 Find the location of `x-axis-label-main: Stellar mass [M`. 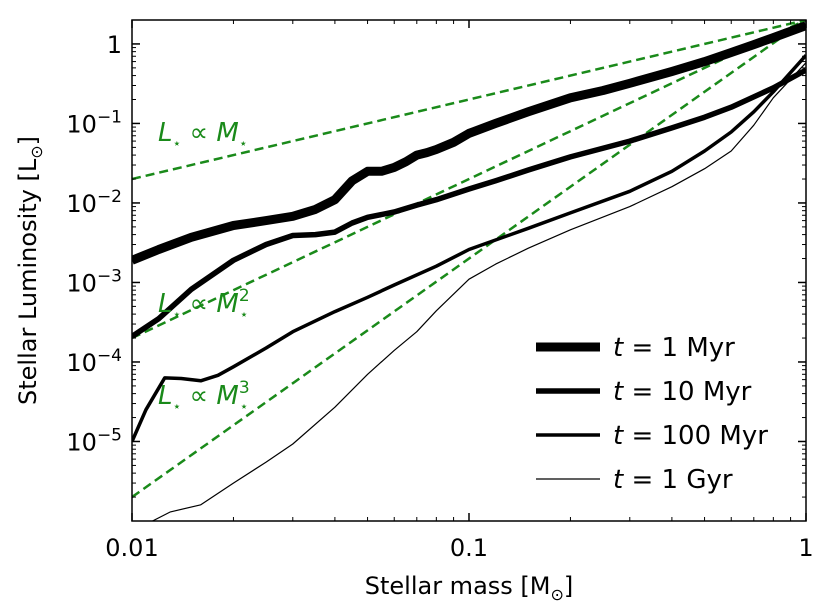

x-axis-label-main: Stellar mass [M is located at coordinates (458, 586).